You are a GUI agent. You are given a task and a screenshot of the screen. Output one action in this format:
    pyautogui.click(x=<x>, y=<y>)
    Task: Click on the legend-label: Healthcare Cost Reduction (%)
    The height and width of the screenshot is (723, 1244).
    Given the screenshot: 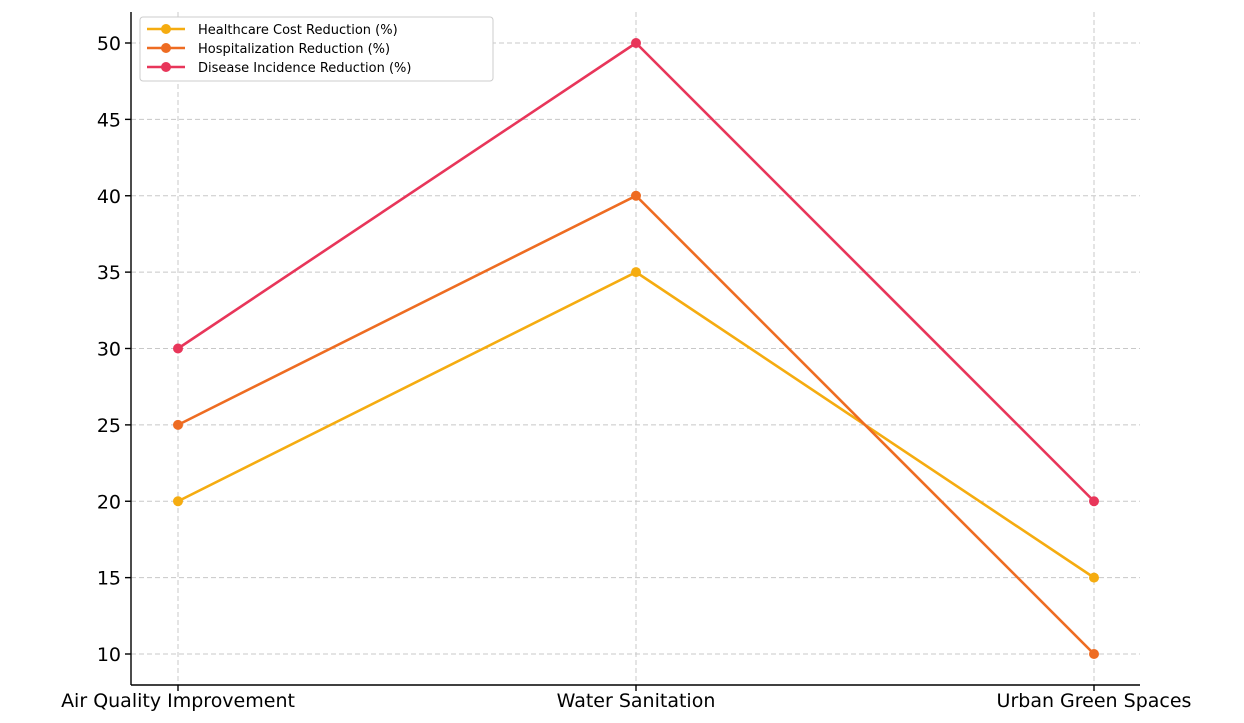 What is the action you would take?
    pyautogui.click(x=298, y=30)
    